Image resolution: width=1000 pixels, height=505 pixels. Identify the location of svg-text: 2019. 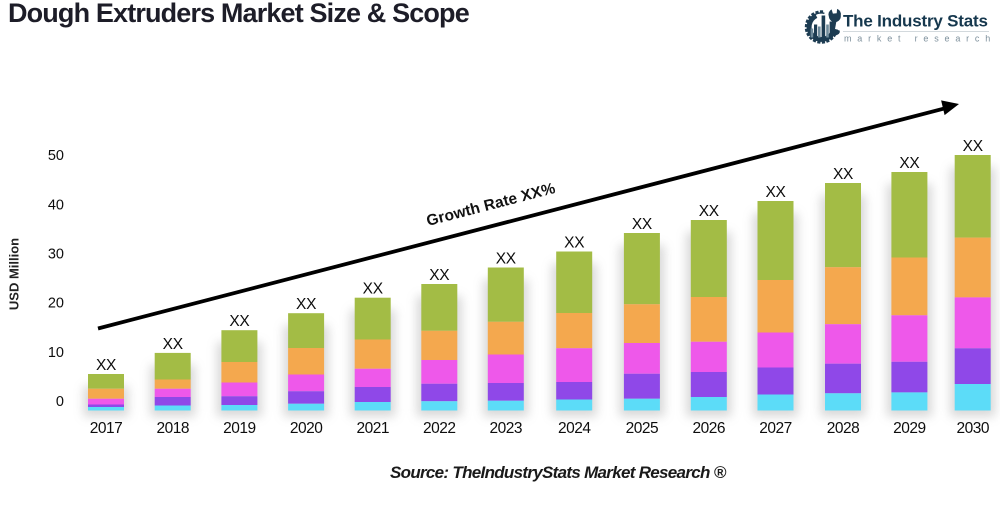
(239, 428).